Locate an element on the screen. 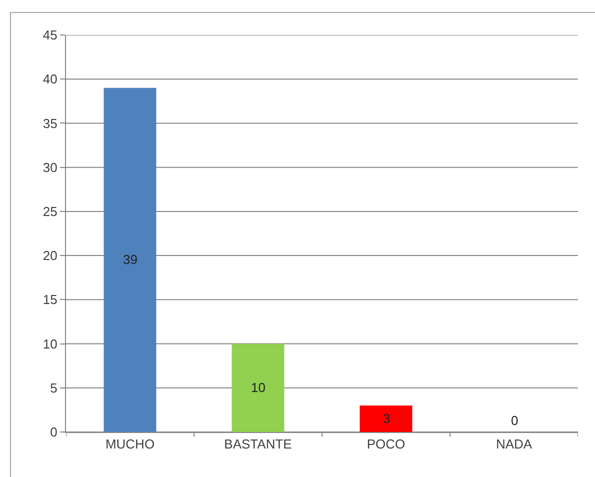 The image size is (595, 477). data-label: 10 is located at coordinates (258, 387).